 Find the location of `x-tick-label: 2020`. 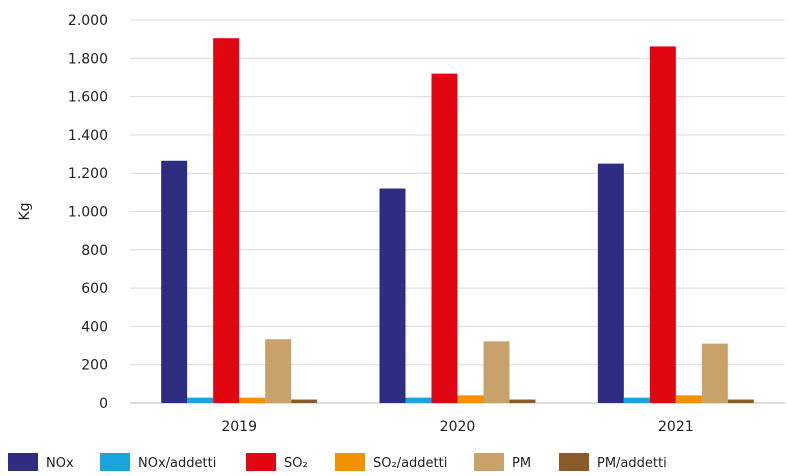

x-tick-label: 2020 is located at coordinates (458, 427).